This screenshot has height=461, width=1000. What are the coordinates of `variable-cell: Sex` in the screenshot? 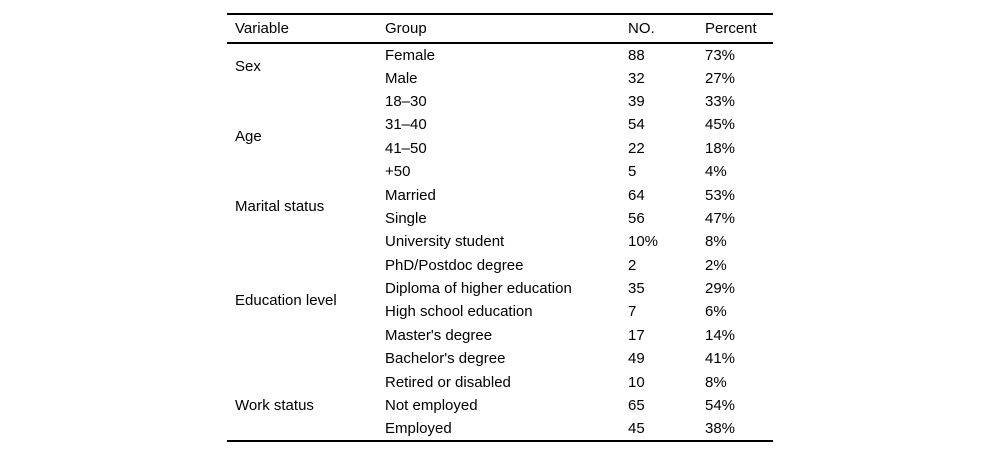 It's located at (248, 67).